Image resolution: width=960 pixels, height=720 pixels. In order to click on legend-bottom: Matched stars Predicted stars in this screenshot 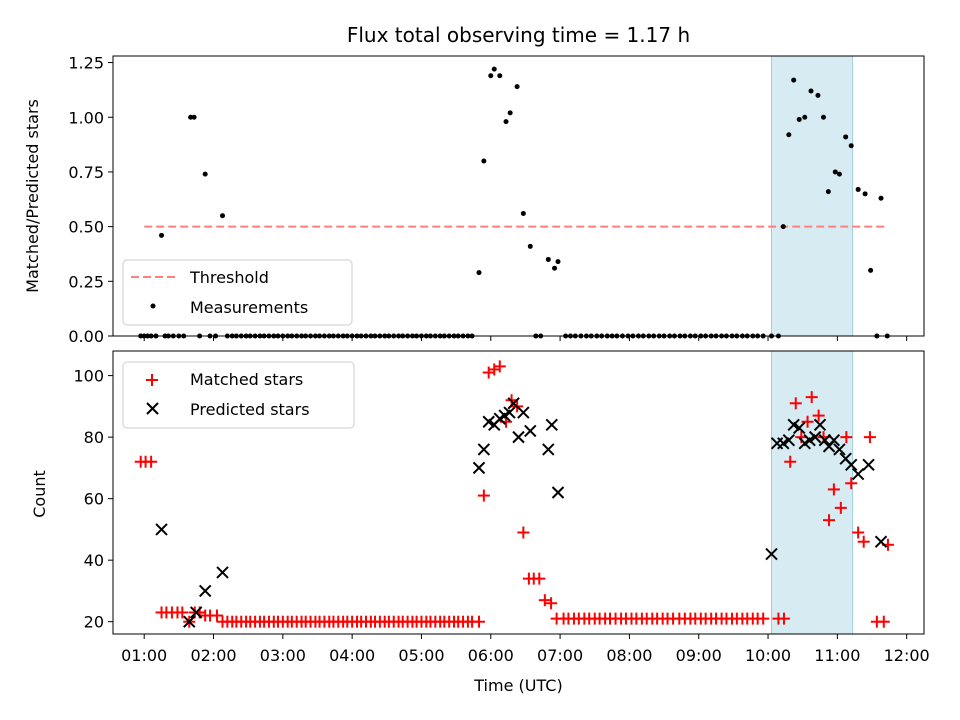, I will do `click(238, 395)`.